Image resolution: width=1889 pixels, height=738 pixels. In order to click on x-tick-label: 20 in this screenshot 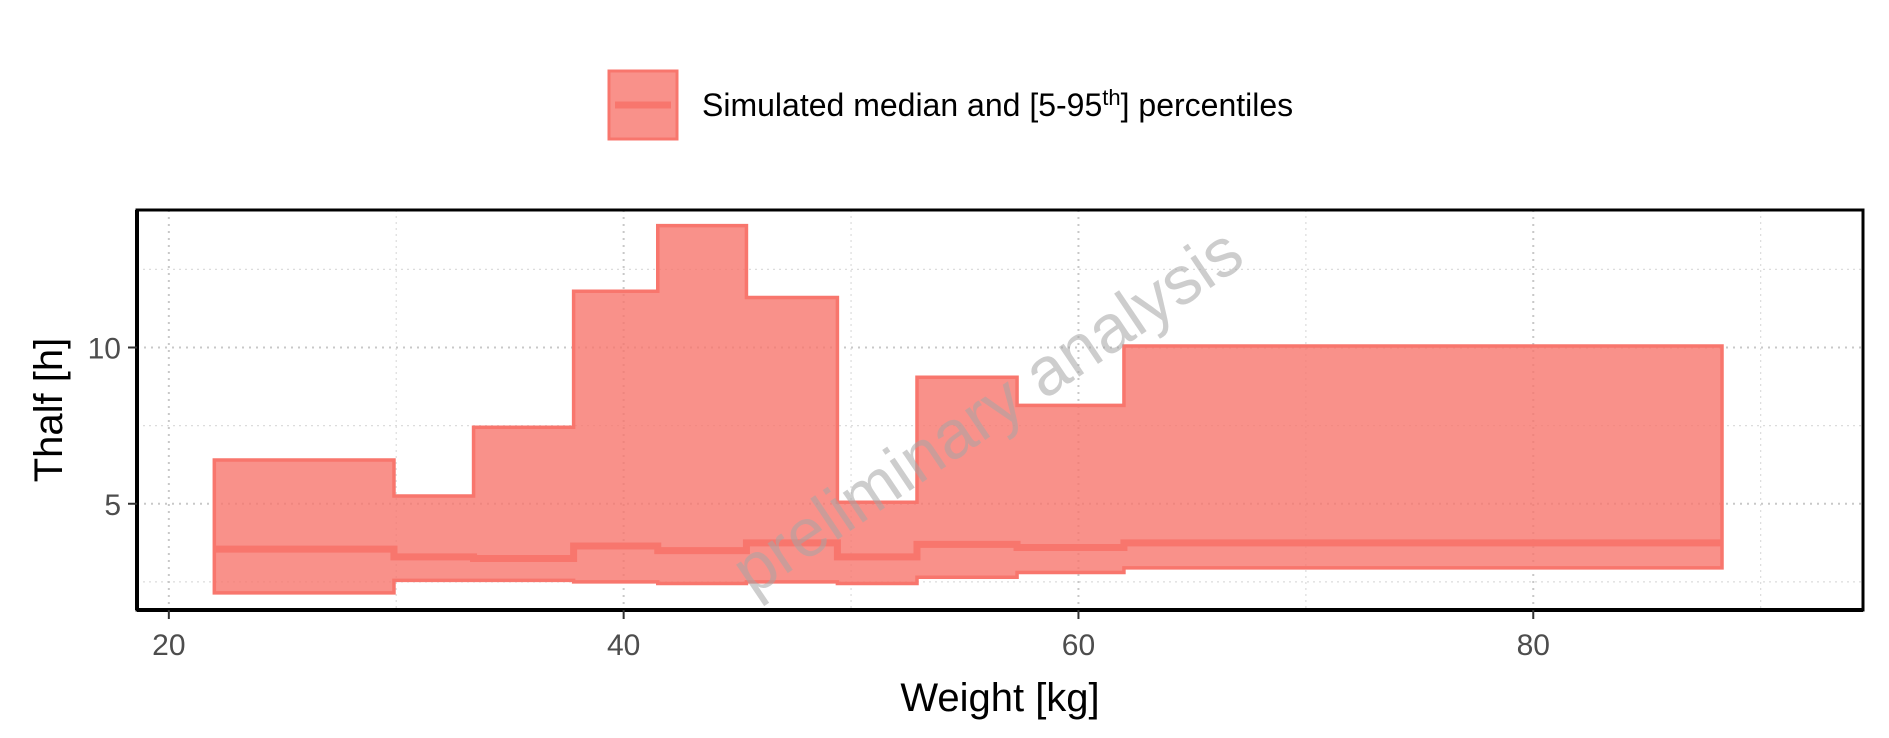, I will do `click(168, 645)`.